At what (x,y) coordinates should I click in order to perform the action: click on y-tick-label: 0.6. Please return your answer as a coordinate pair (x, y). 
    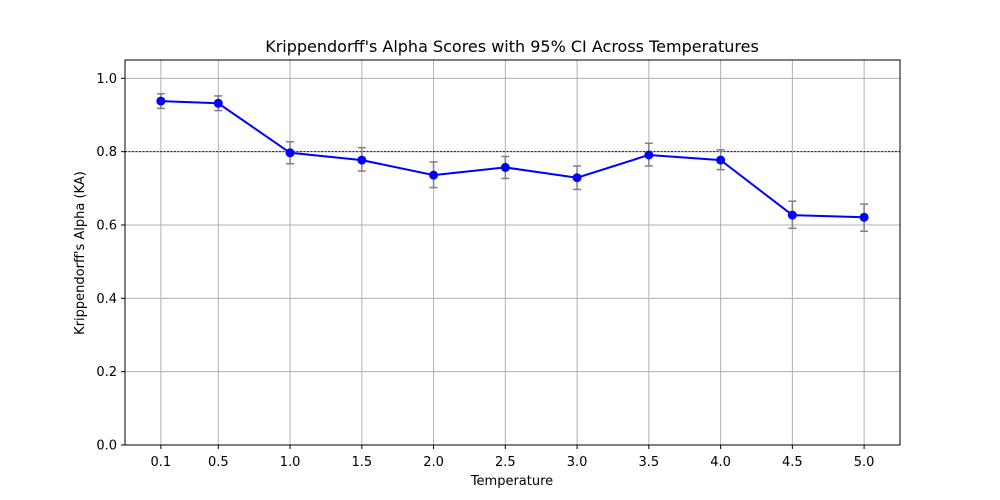
    Looking at the image, I should click on (106, 226).